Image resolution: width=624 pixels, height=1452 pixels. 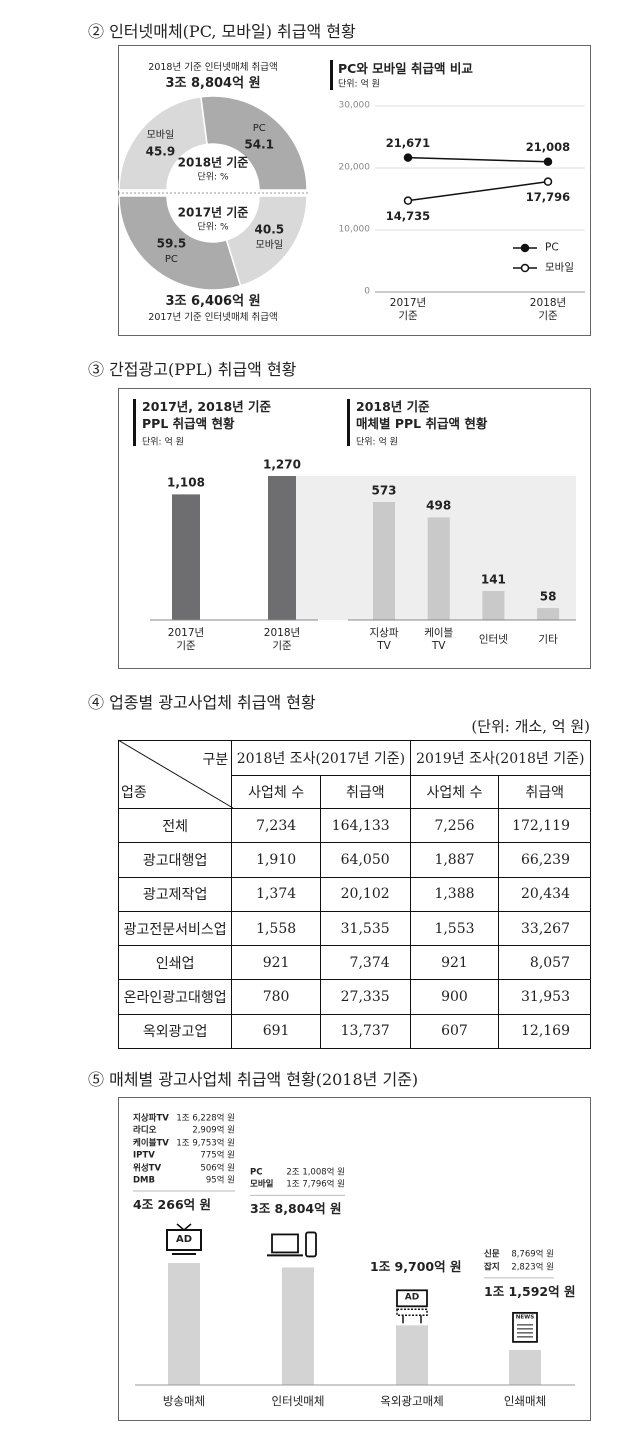 I want to click on cell: 8,057, so click(x=544, y=963).